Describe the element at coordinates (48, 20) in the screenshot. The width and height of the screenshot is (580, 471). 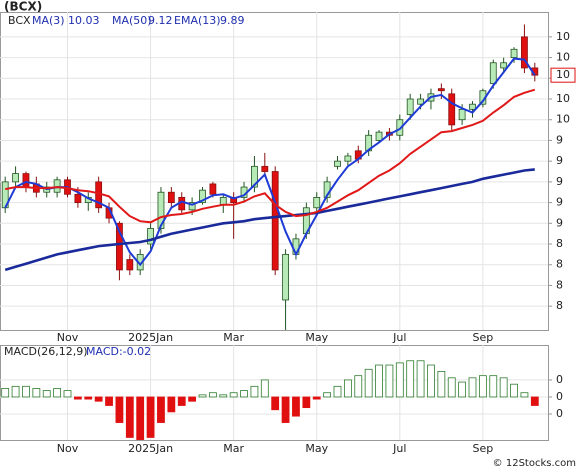
I see `legend-name: MA(3)` at that location.